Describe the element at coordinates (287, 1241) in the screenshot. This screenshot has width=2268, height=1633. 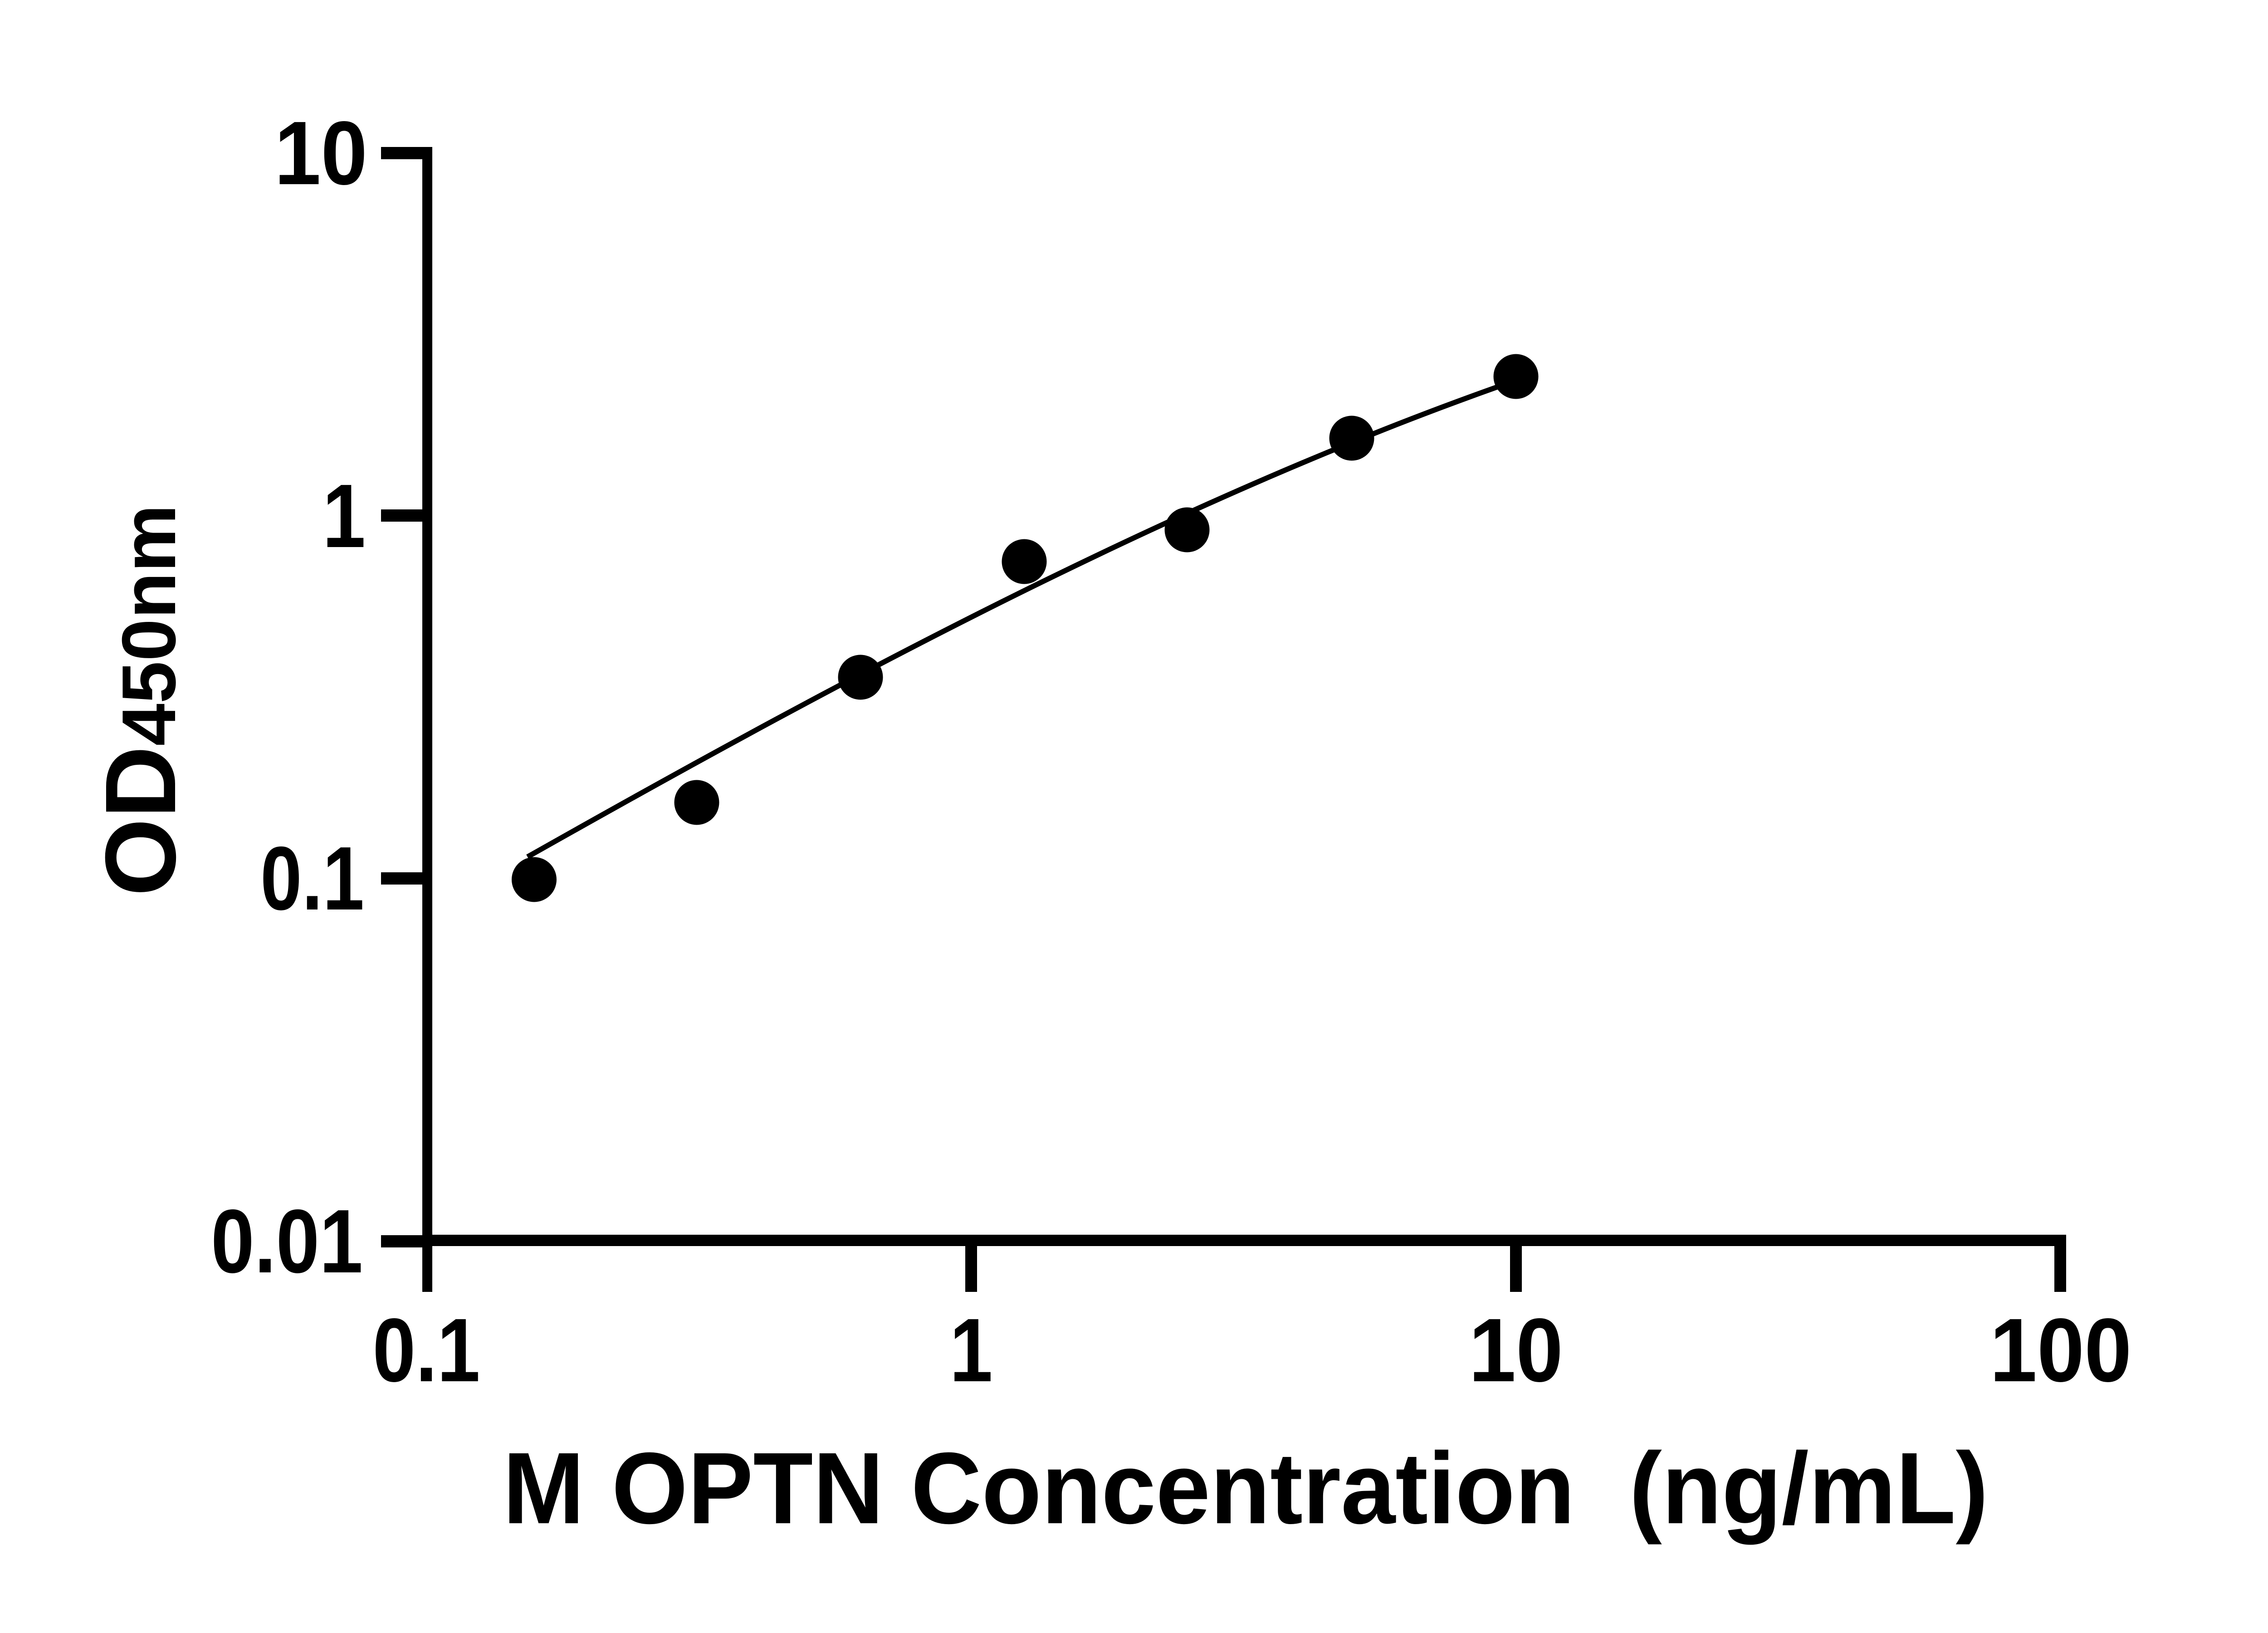
I see `svg-text: 0.01` at that location.